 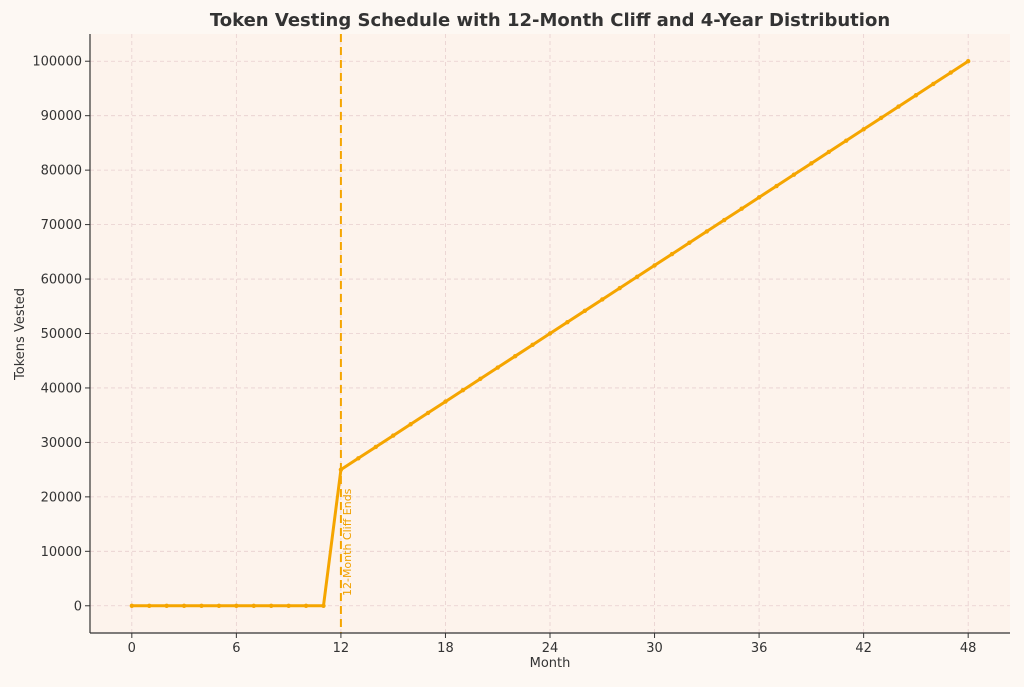 What do you see at coordinates (550, 648) in the screenshot?
I see `x-tick-label: 24` at bounding box center [550, 648].